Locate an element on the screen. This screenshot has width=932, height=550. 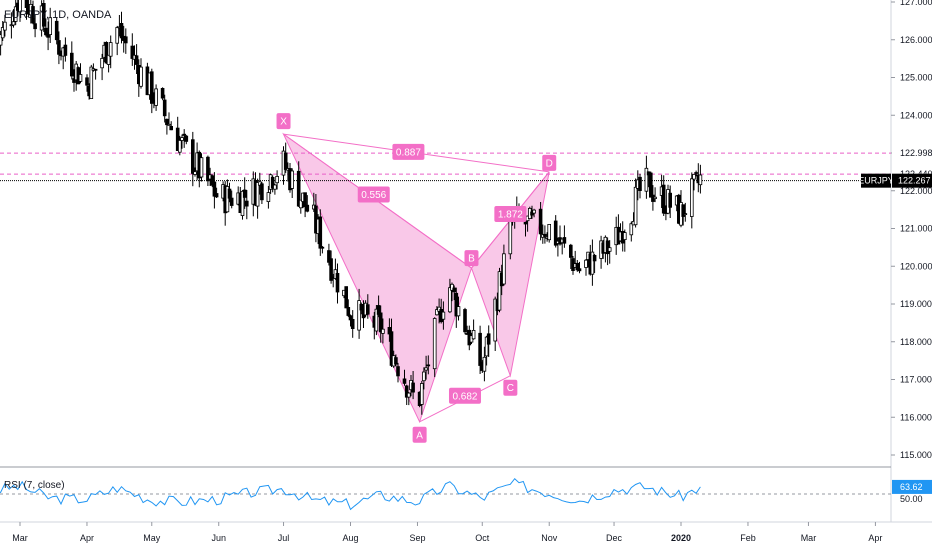
time-tick-label: Oct is located at coordinates (482, 538).